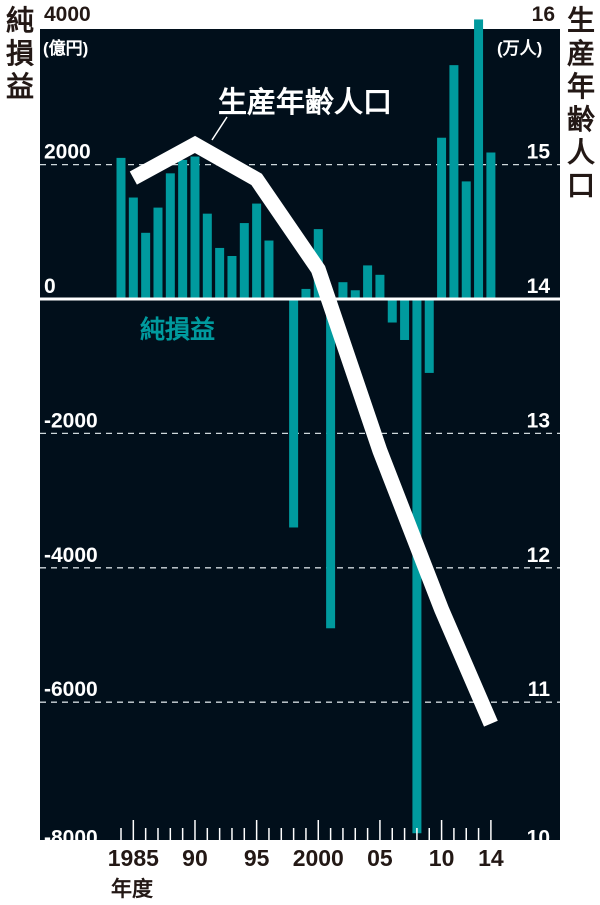  Describe the element at coordinates (177, 329) in the screenshot. I see `bar-series-label: 純損益` at that location.